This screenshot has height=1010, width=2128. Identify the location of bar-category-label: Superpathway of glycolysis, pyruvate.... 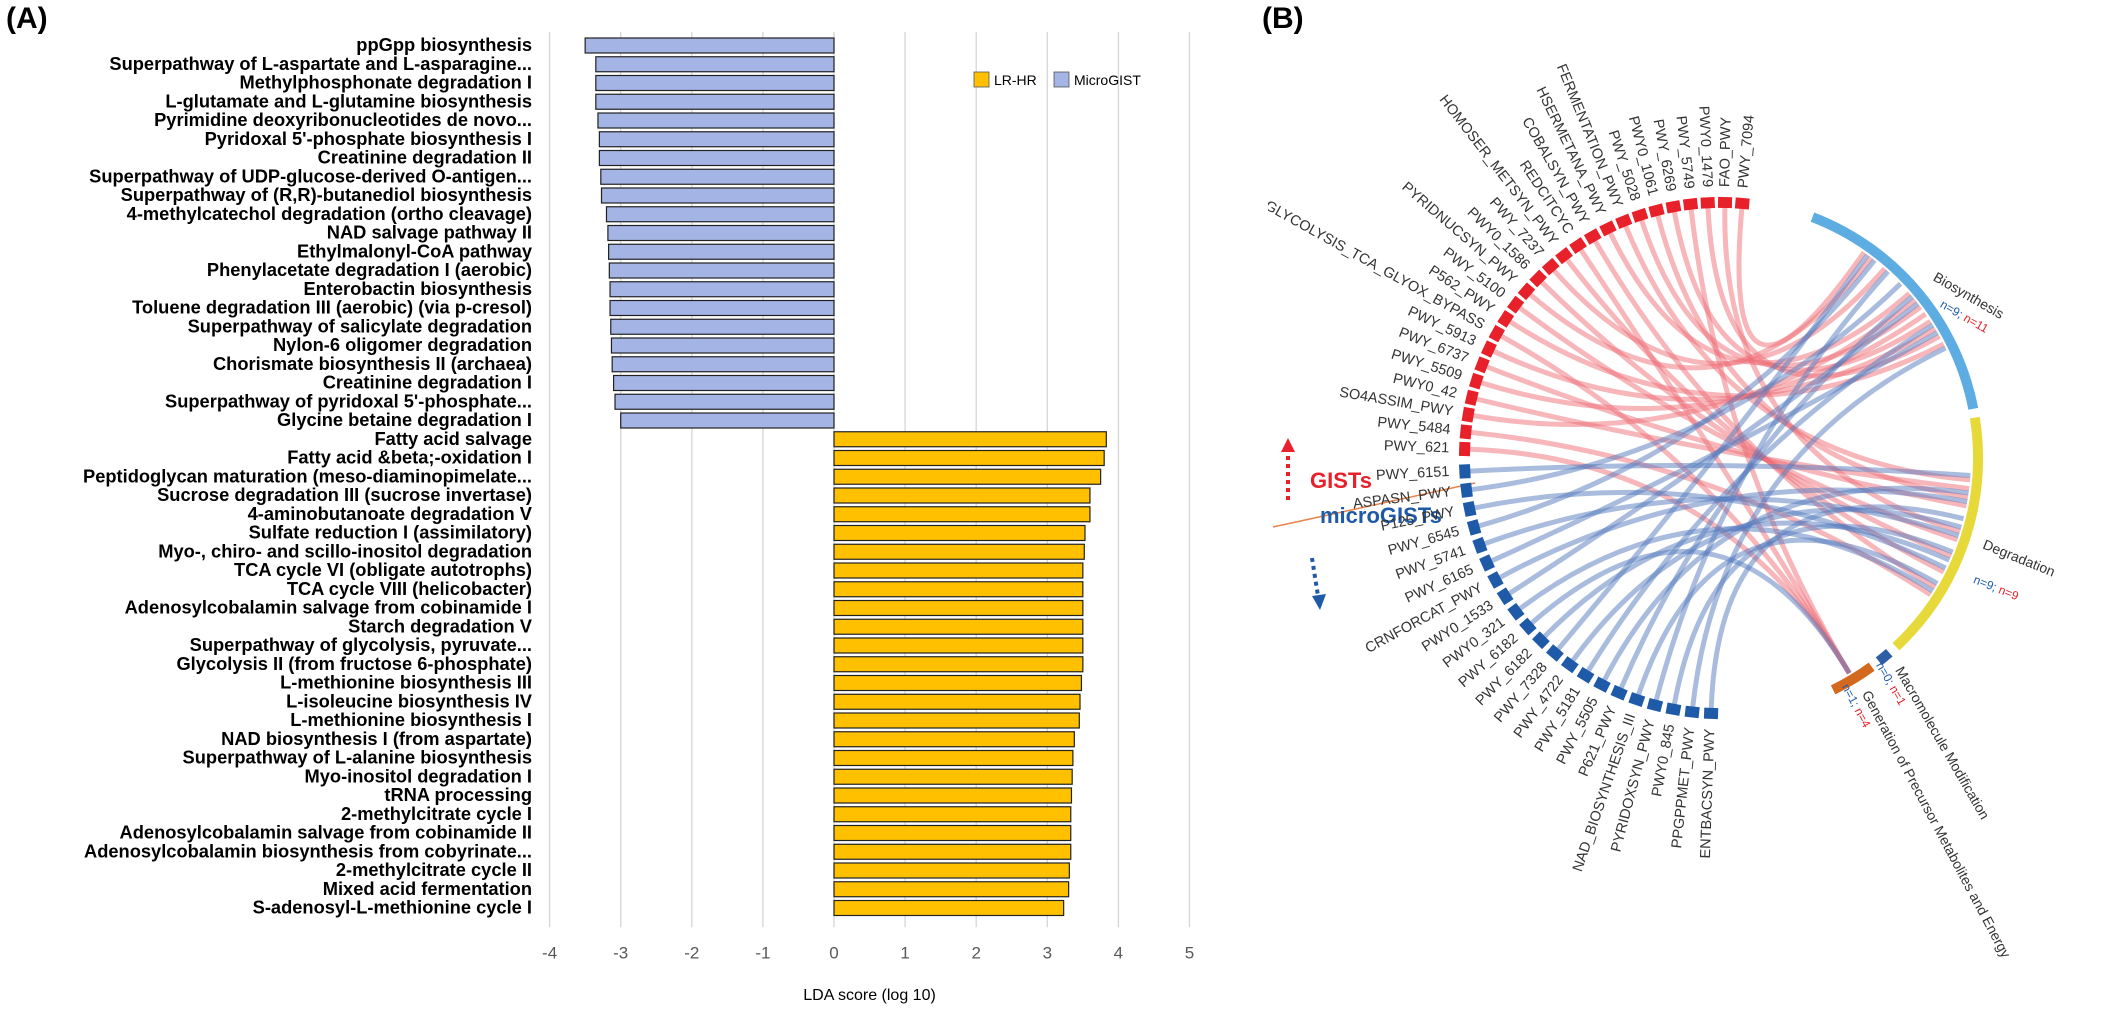
(361, 644).